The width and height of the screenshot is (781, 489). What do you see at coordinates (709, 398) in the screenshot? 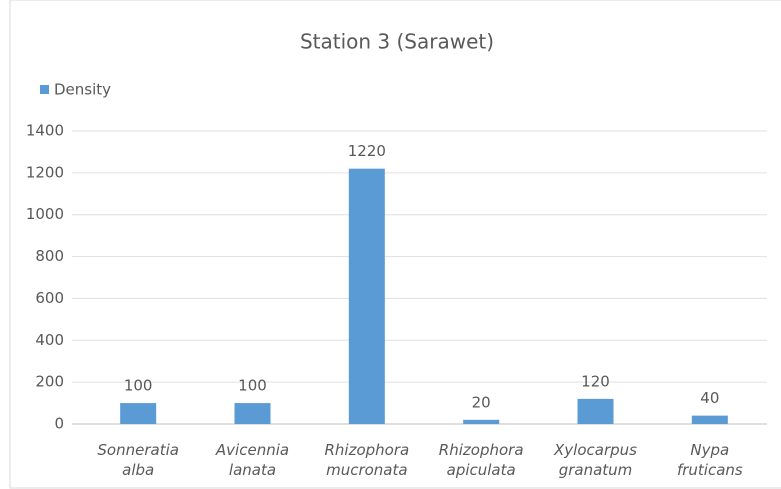
I see `data-label: 40` at bounding box center [709, 398].